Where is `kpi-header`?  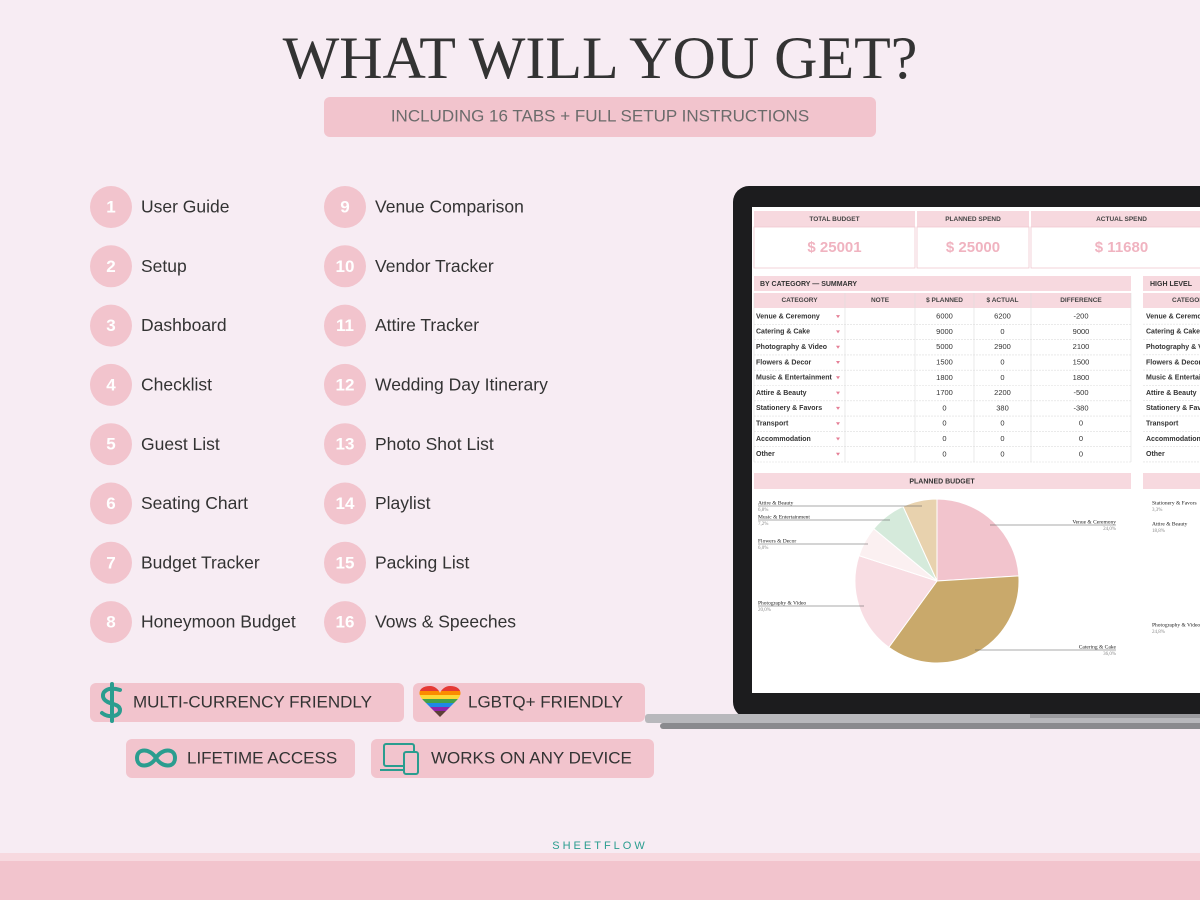 kpi-header is located at coordinates (834, 219).